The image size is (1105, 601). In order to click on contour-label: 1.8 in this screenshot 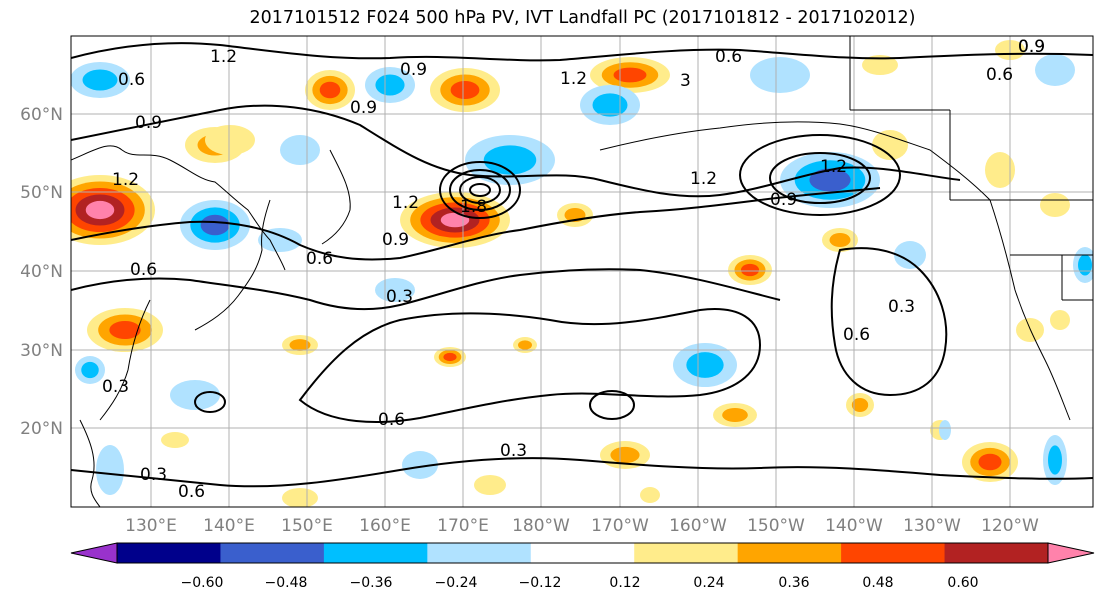, I will do `click(473, 207)`.